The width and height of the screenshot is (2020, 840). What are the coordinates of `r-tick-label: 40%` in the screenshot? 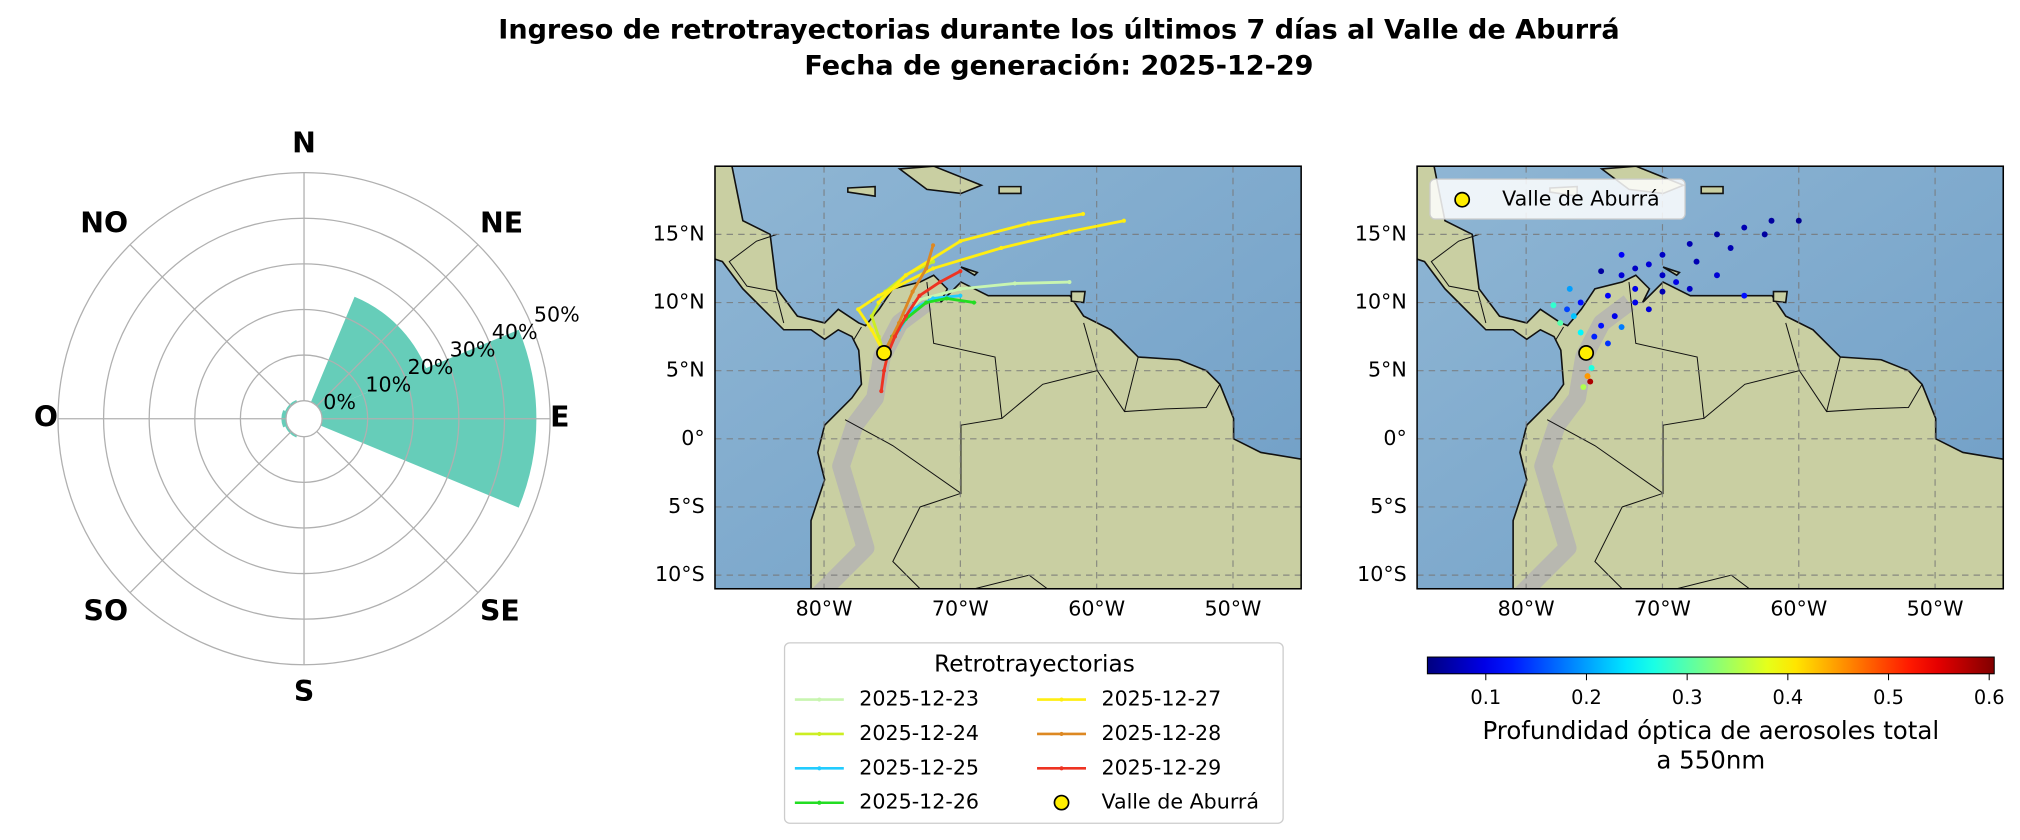 It's located at (515, 332).